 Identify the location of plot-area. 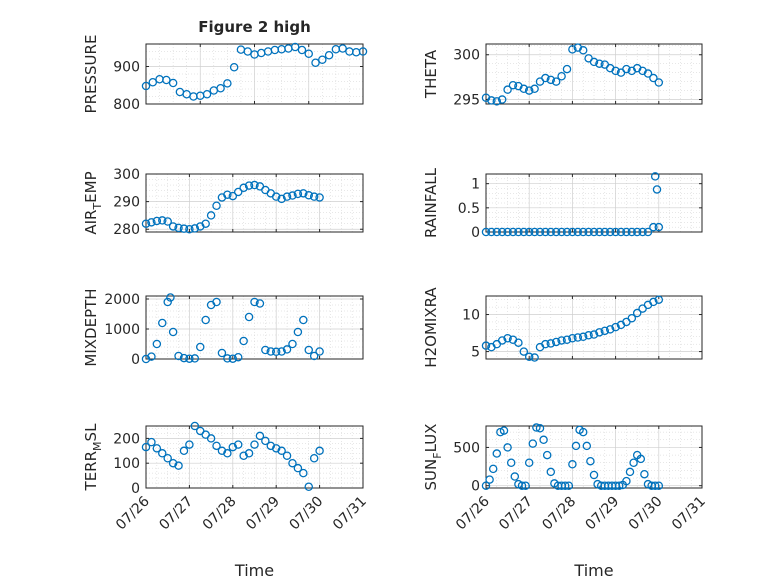
(254, 327).